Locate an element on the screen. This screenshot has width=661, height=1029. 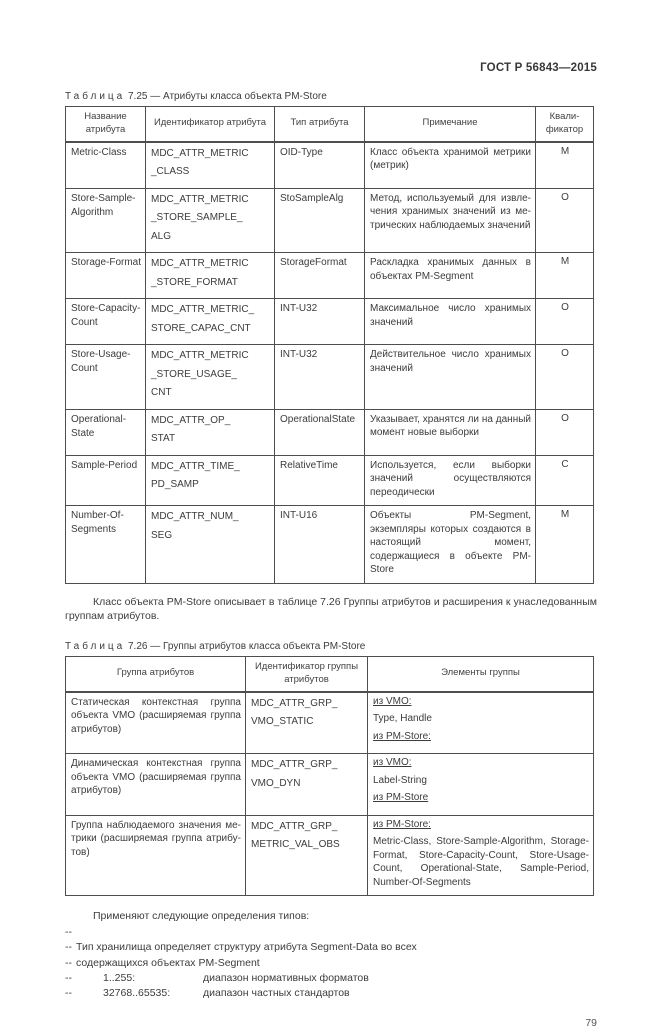
attr-name-cell: Operational- State is located at coordinates (105, 432).